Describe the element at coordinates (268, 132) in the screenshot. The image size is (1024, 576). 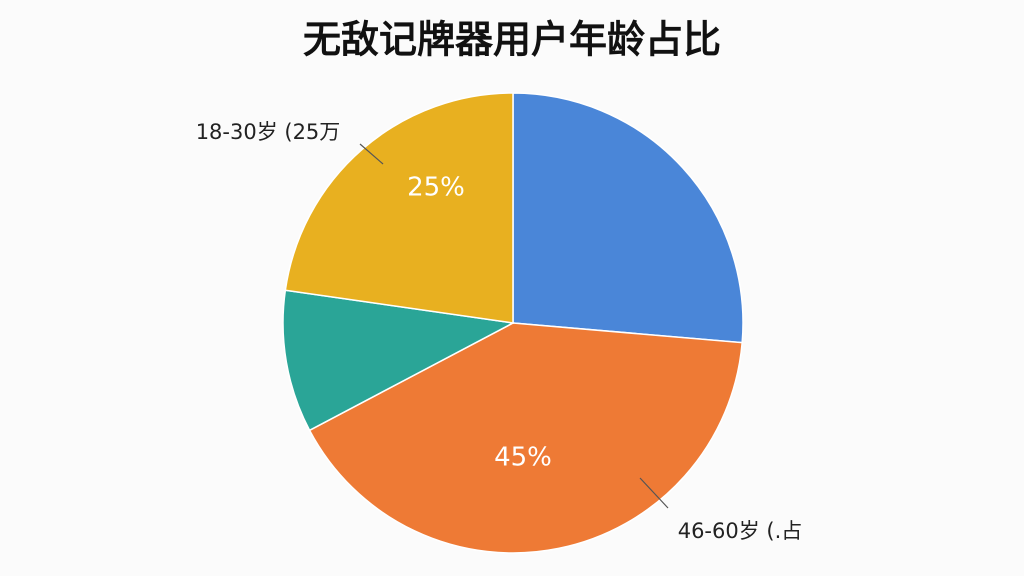
I see `category-label: 18-30岁 (25万` at that location.